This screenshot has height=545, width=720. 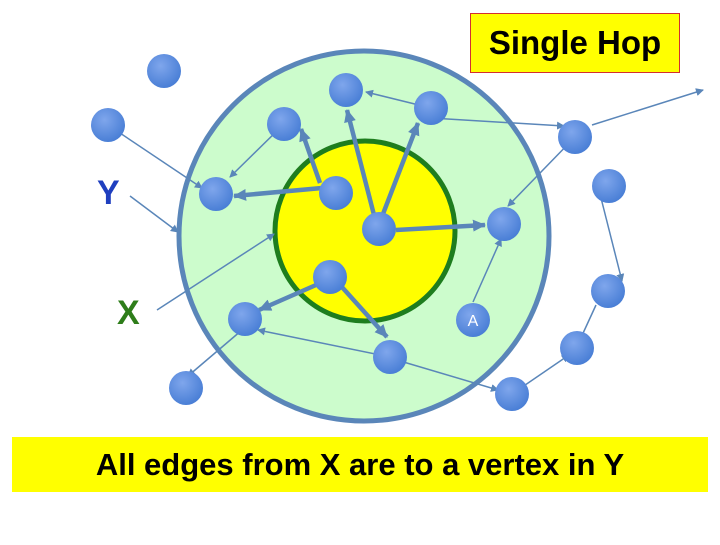 I want to click on caption-text: All edges from X are to a vertex in Y, so click(x=360, y=464).